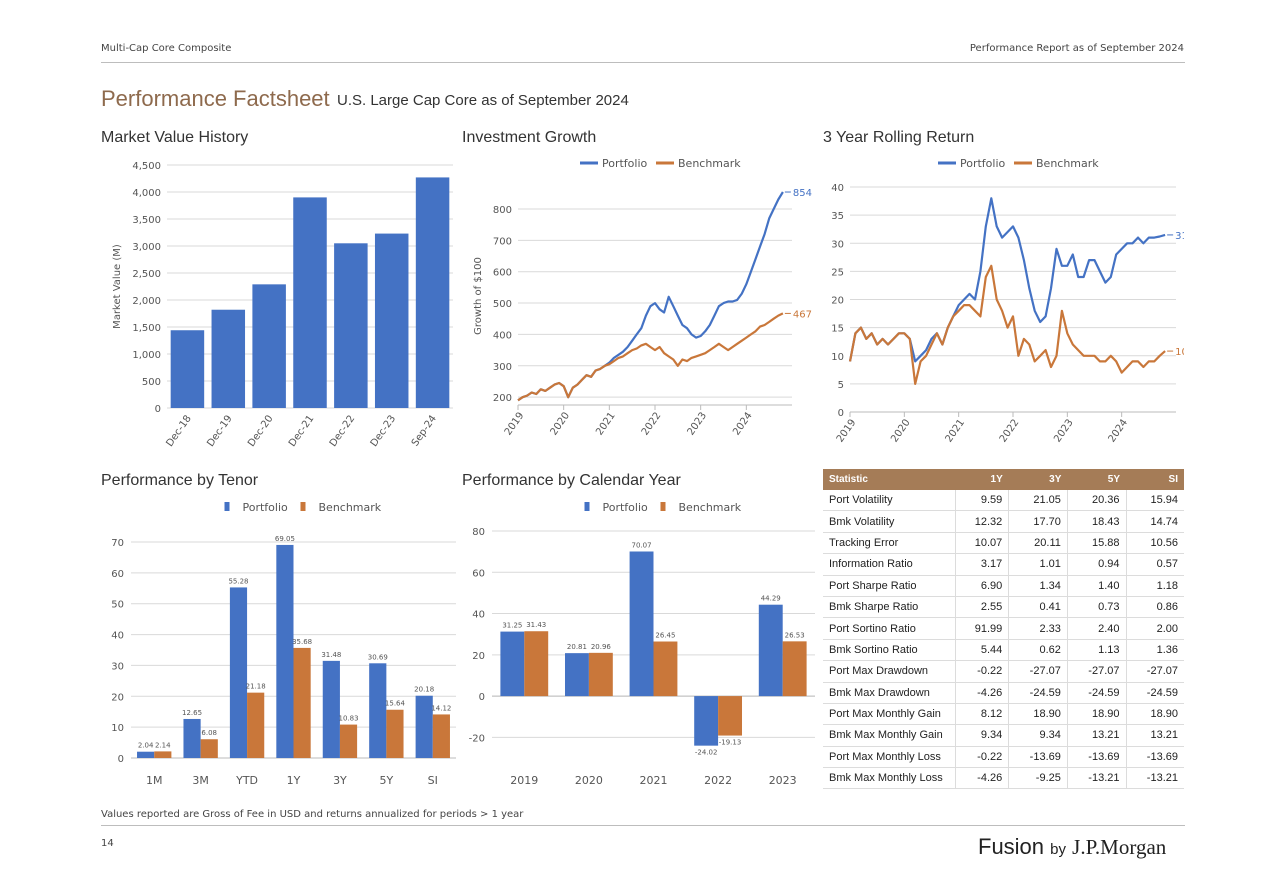  What do you see at coordinates (1154, 586) in the screenshot?
I see `statistic-value: 1.18` at bounding box center [1154, 586].